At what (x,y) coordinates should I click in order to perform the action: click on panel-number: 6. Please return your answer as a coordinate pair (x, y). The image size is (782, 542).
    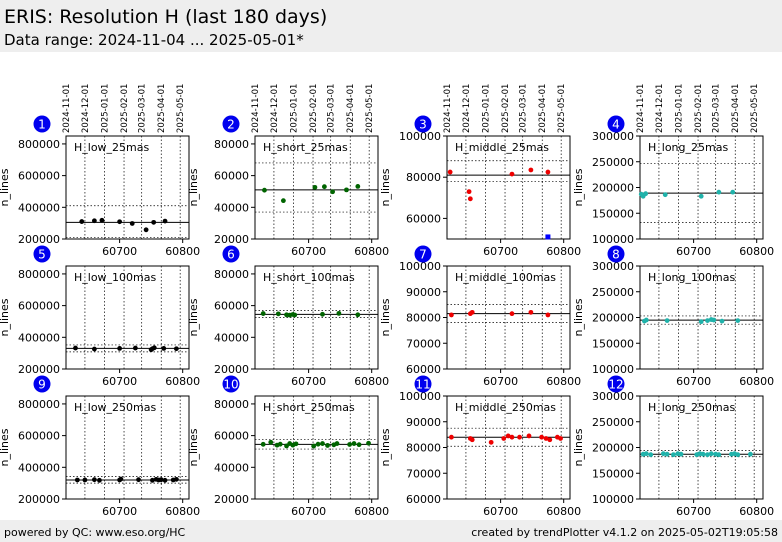
    Looking at the image, I should click on (231, 255).